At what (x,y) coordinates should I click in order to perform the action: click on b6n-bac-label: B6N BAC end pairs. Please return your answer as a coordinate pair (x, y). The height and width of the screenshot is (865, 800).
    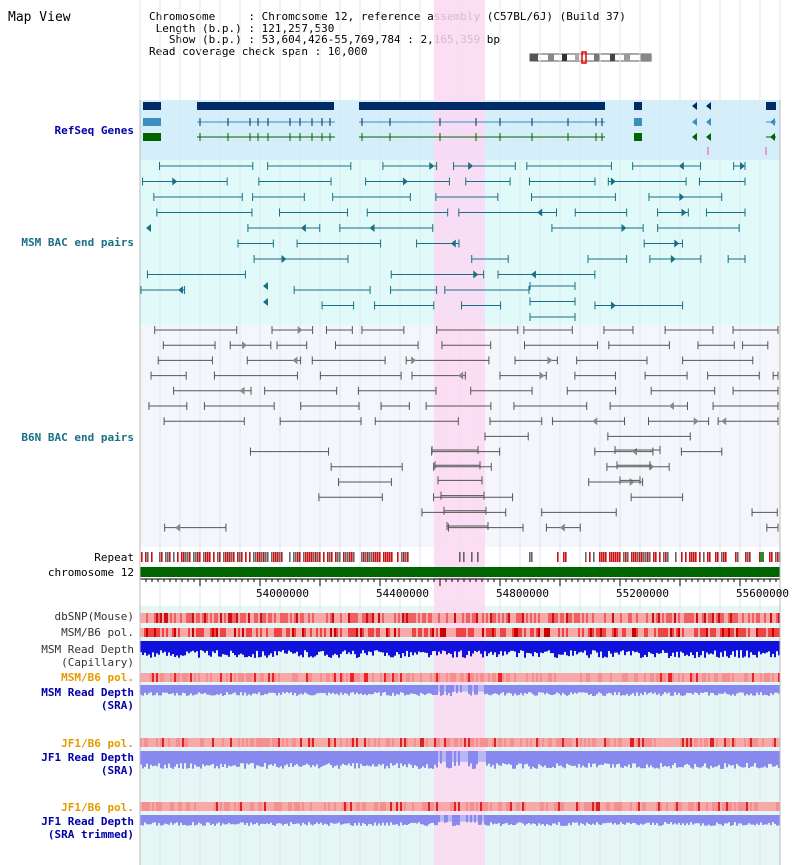
    Looking at the image, I should click on (77, 437).